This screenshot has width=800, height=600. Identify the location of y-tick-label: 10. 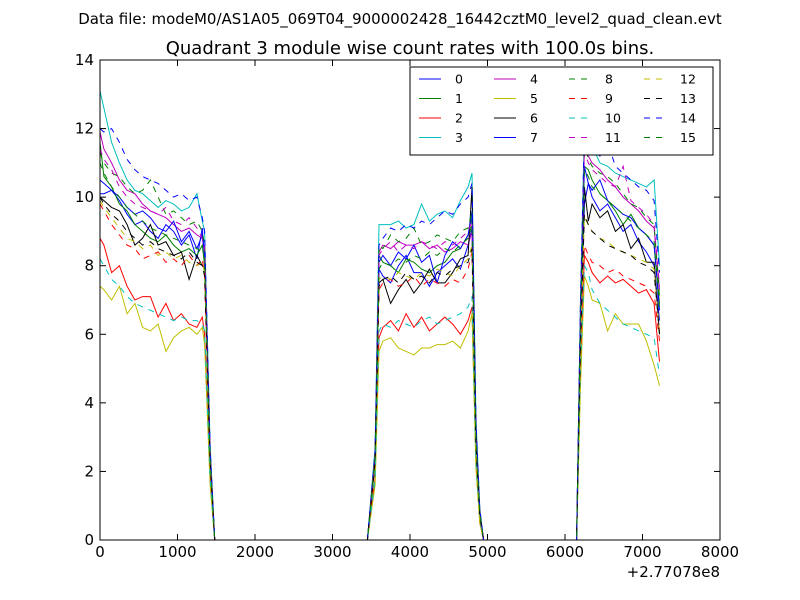
(84, 197).